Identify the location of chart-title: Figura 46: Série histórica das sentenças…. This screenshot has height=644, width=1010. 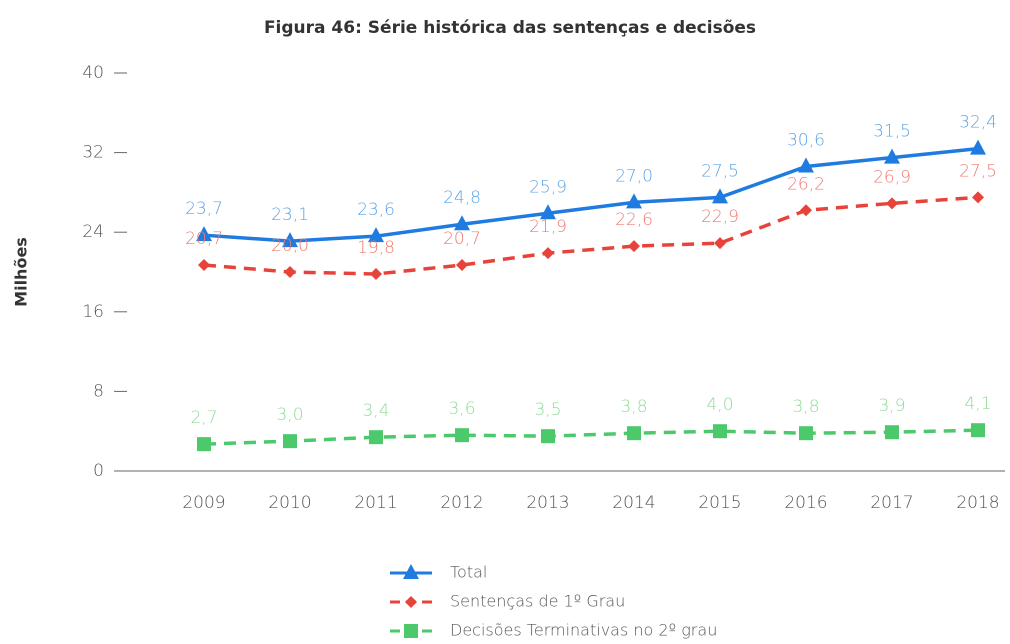
(510, 28).